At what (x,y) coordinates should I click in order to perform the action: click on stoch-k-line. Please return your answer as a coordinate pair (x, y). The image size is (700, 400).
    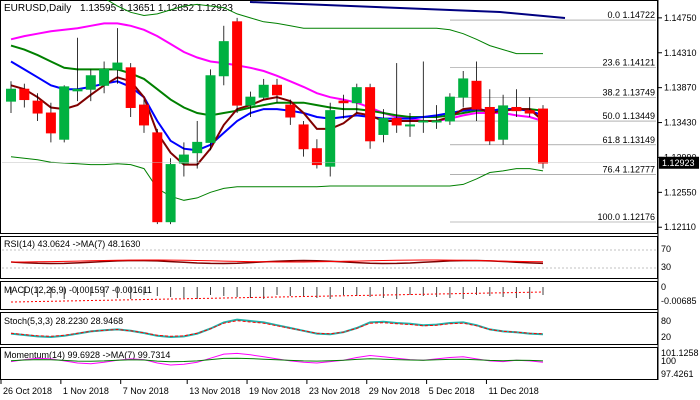
    Looking at the image, I should click on (277, 328).